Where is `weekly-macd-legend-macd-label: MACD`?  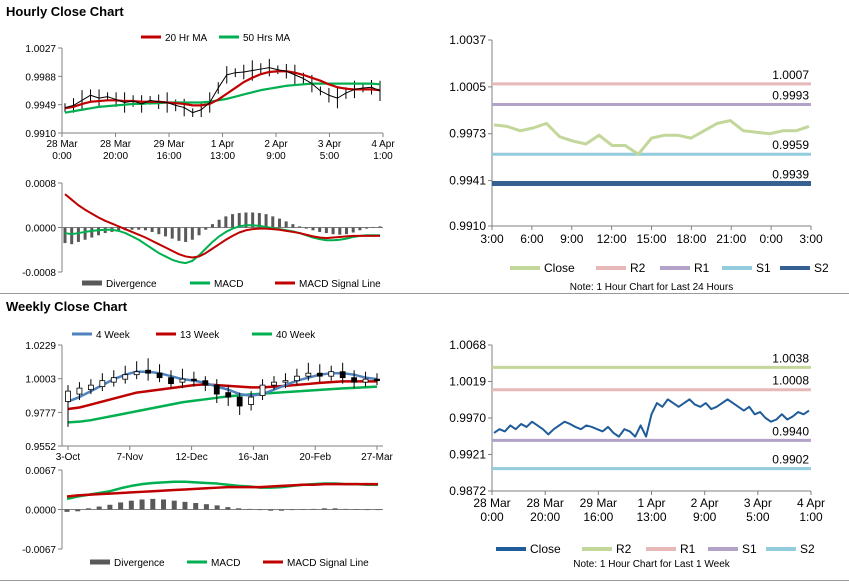
weekly-macd-legend-macd-label: MACD is located at coordinates (225, 563).